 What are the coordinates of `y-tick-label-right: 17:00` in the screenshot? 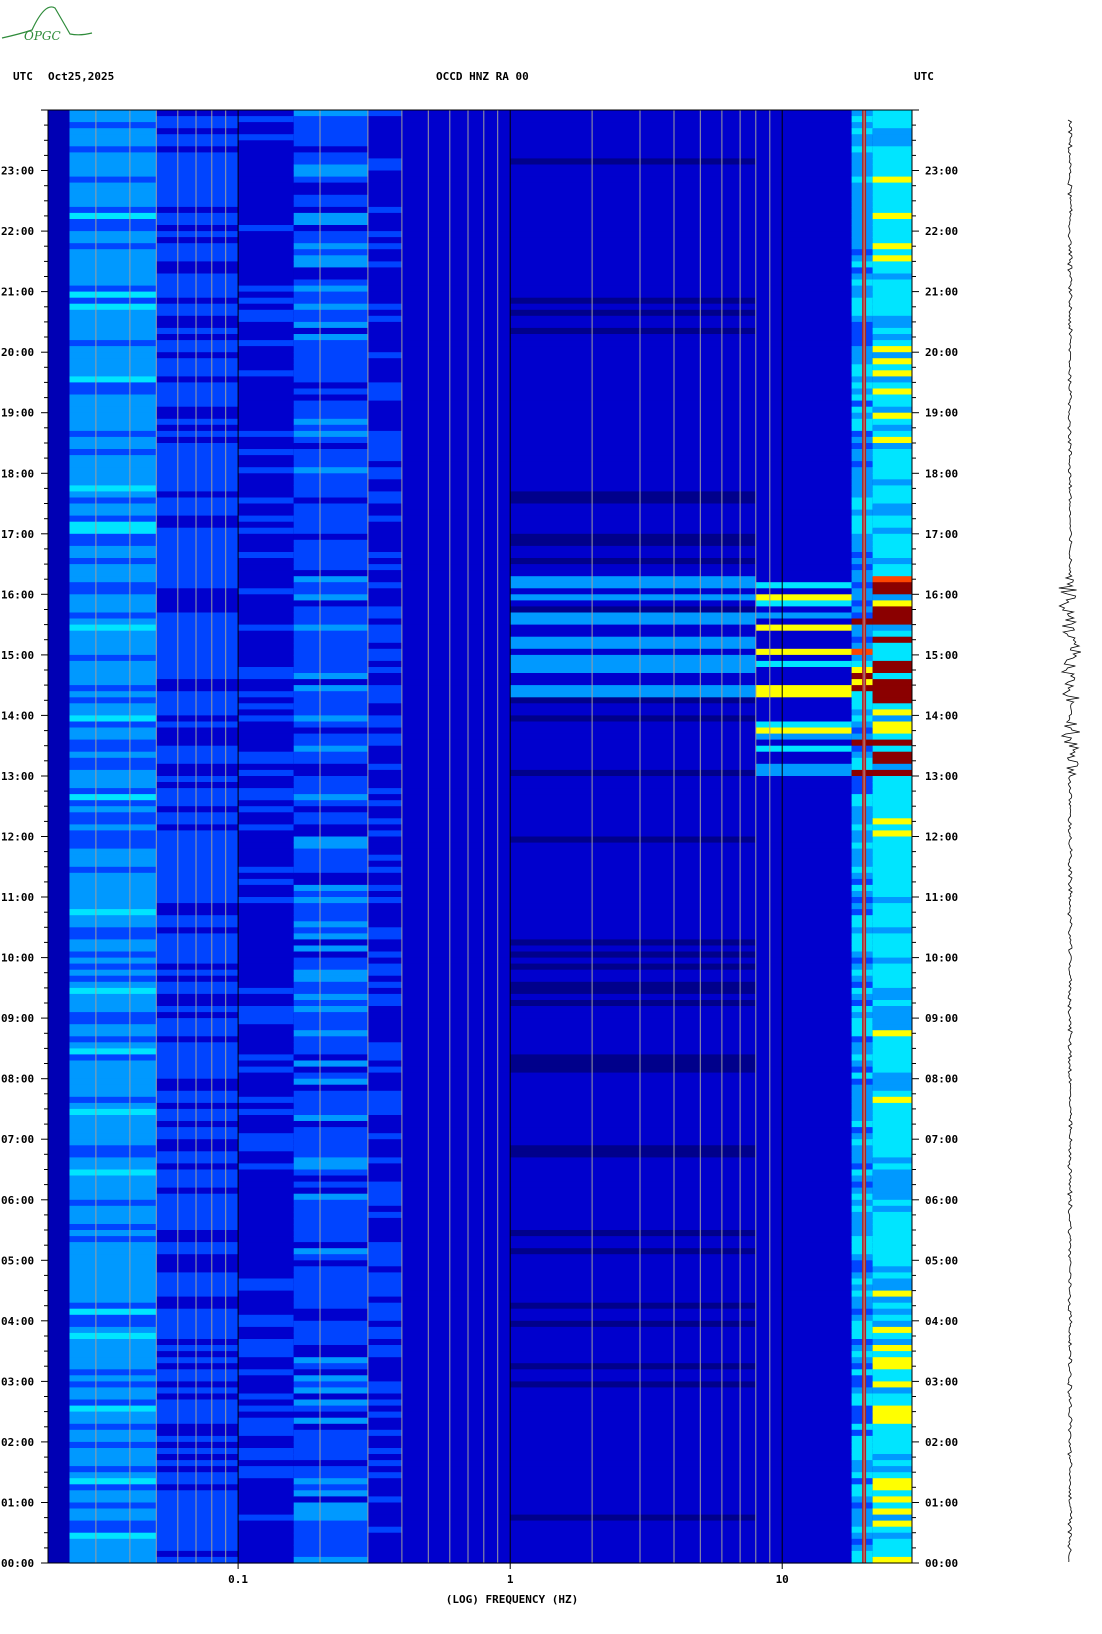 It's located at (941, 534).